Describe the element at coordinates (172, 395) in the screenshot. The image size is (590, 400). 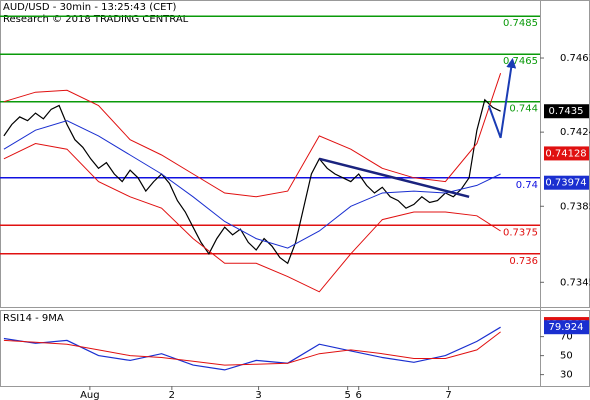
I see `x-tick-label: 2` at that location.